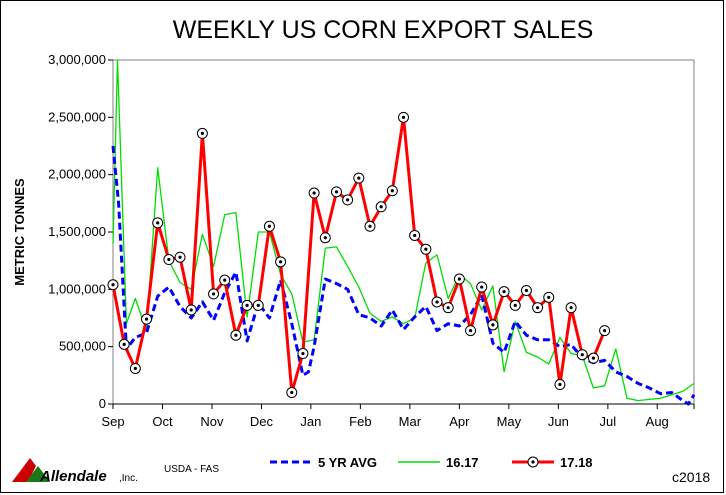 The height and width of the screenshot is (495, 726). What do you see at coordinates (691, 477) in the screenshot?
I see `copyright: c2018` at bounding box center [691, 477].